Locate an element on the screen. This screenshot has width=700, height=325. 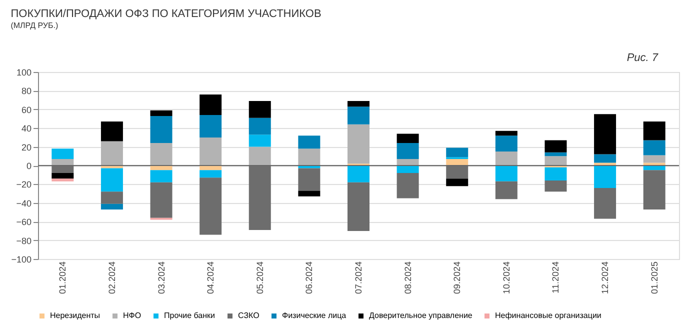
x-tick-label: 05.2024 is located at coordinates (259, 278).